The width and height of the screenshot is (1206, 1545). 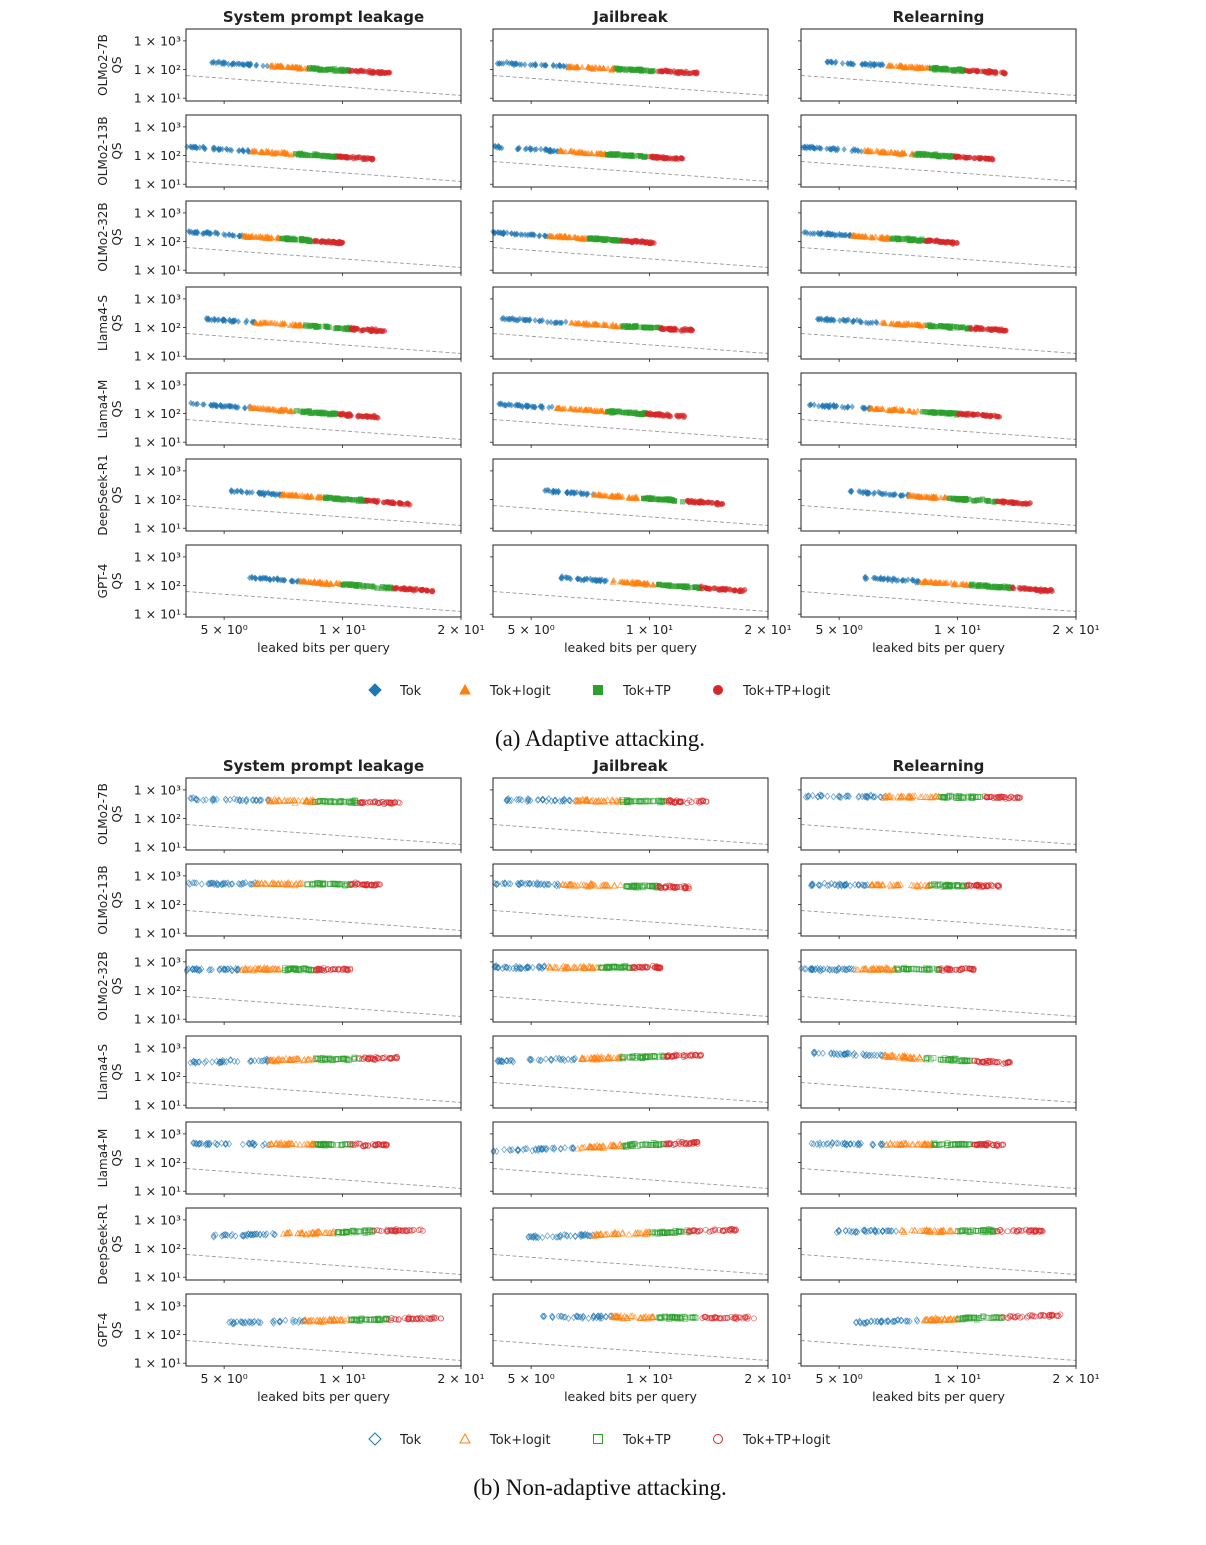 I want to click on legend: Tok Tok+logit Tok+TP Tok+TP+logit, so click(x=599, y=691).